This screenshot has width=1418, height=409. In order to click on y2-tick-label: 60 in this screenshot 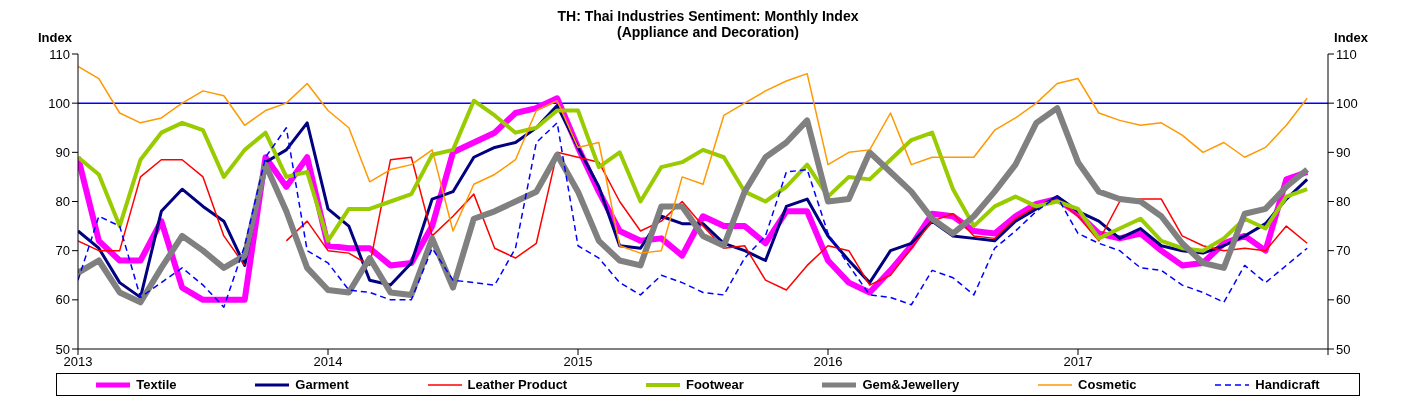, I will do `click(1343, 300)`.